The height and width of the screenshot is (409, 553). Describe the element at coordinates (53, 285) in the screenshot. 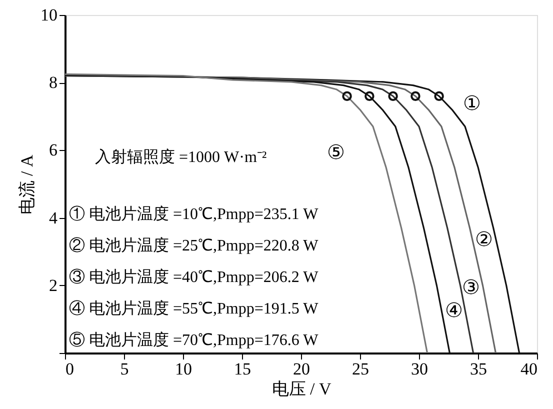

I see `y-tick-label: 2` at that location.